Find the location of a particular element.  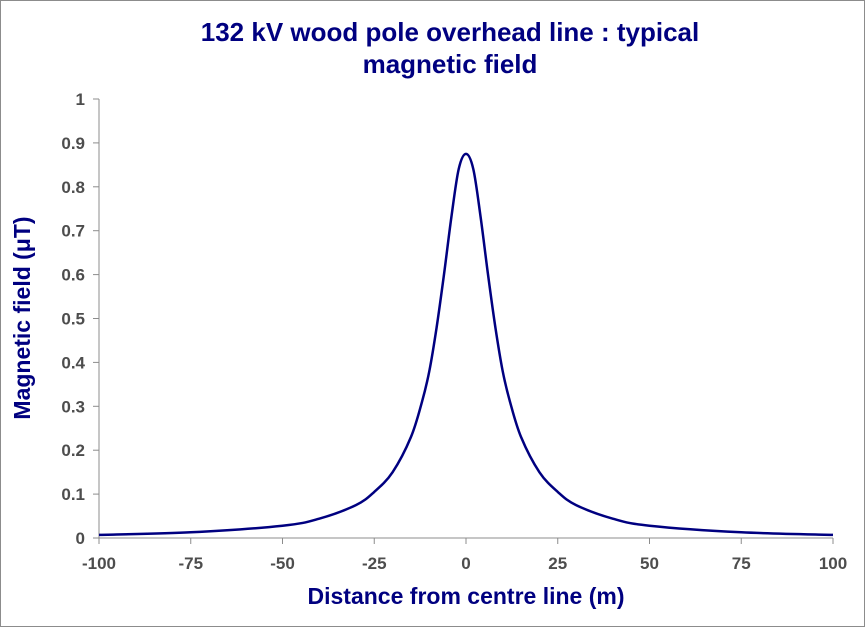

y-tick-label: 0 is located at coordinates (80, 538).